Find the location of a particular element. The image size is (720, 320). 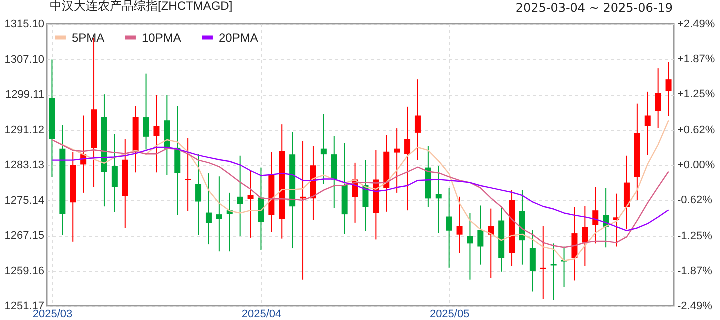

chart-title: 中汉大连农产品综指[ZHCTMAGD] is located at coordinates (141, 6).